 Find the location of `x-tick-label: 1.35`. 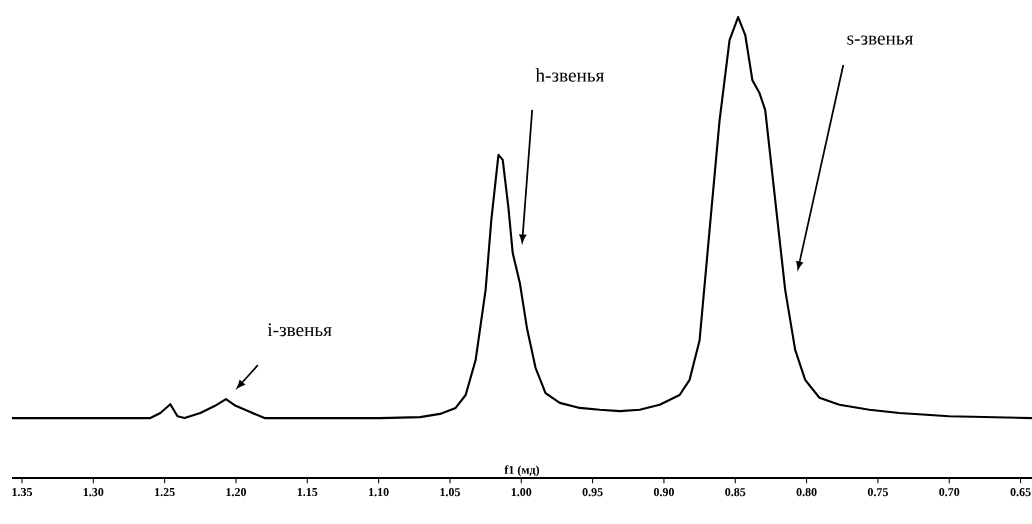

x-tick-label: 1.35 is located at coordinates (22, 492).